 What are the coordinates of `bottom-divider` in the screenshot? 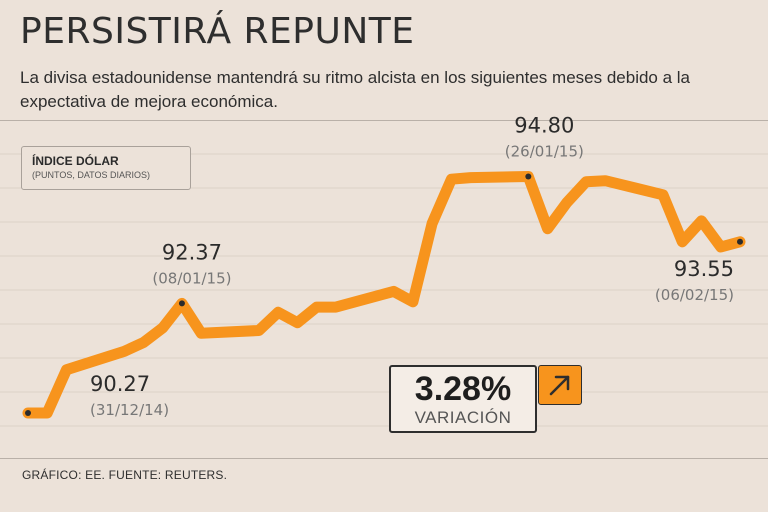 It's located at (384, 458).